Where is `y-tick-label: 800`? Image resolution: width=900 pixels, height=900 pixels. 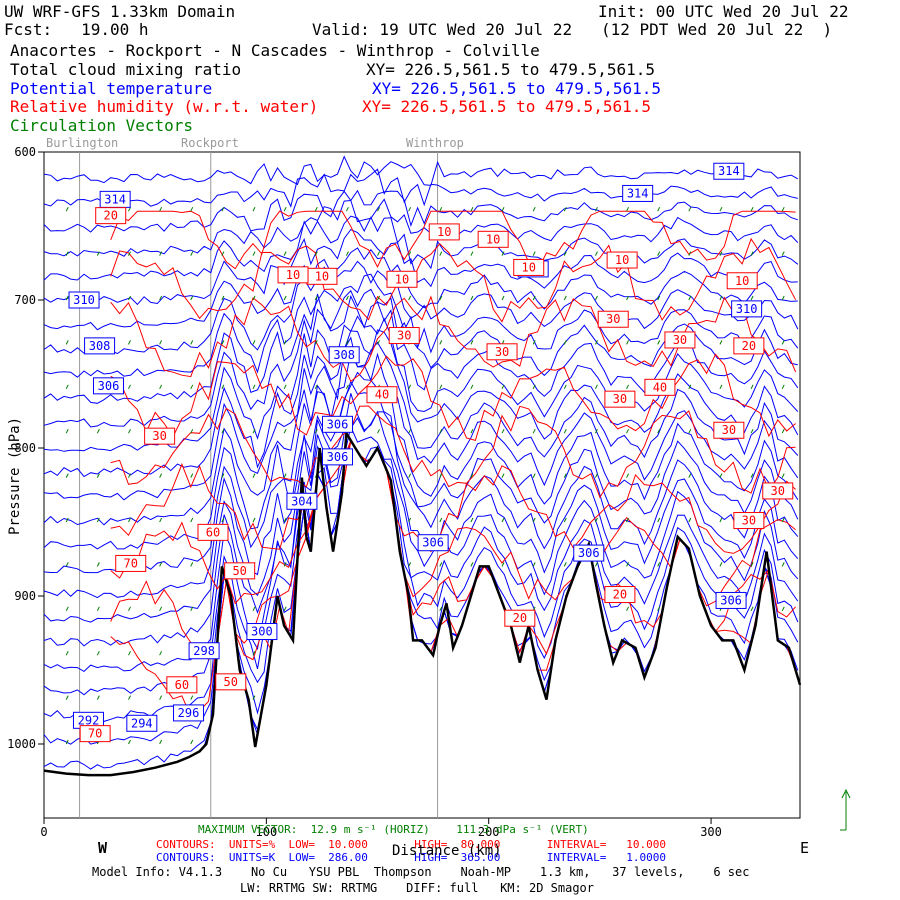
y-tick-label: 800 is located at coordinates (25, 448).